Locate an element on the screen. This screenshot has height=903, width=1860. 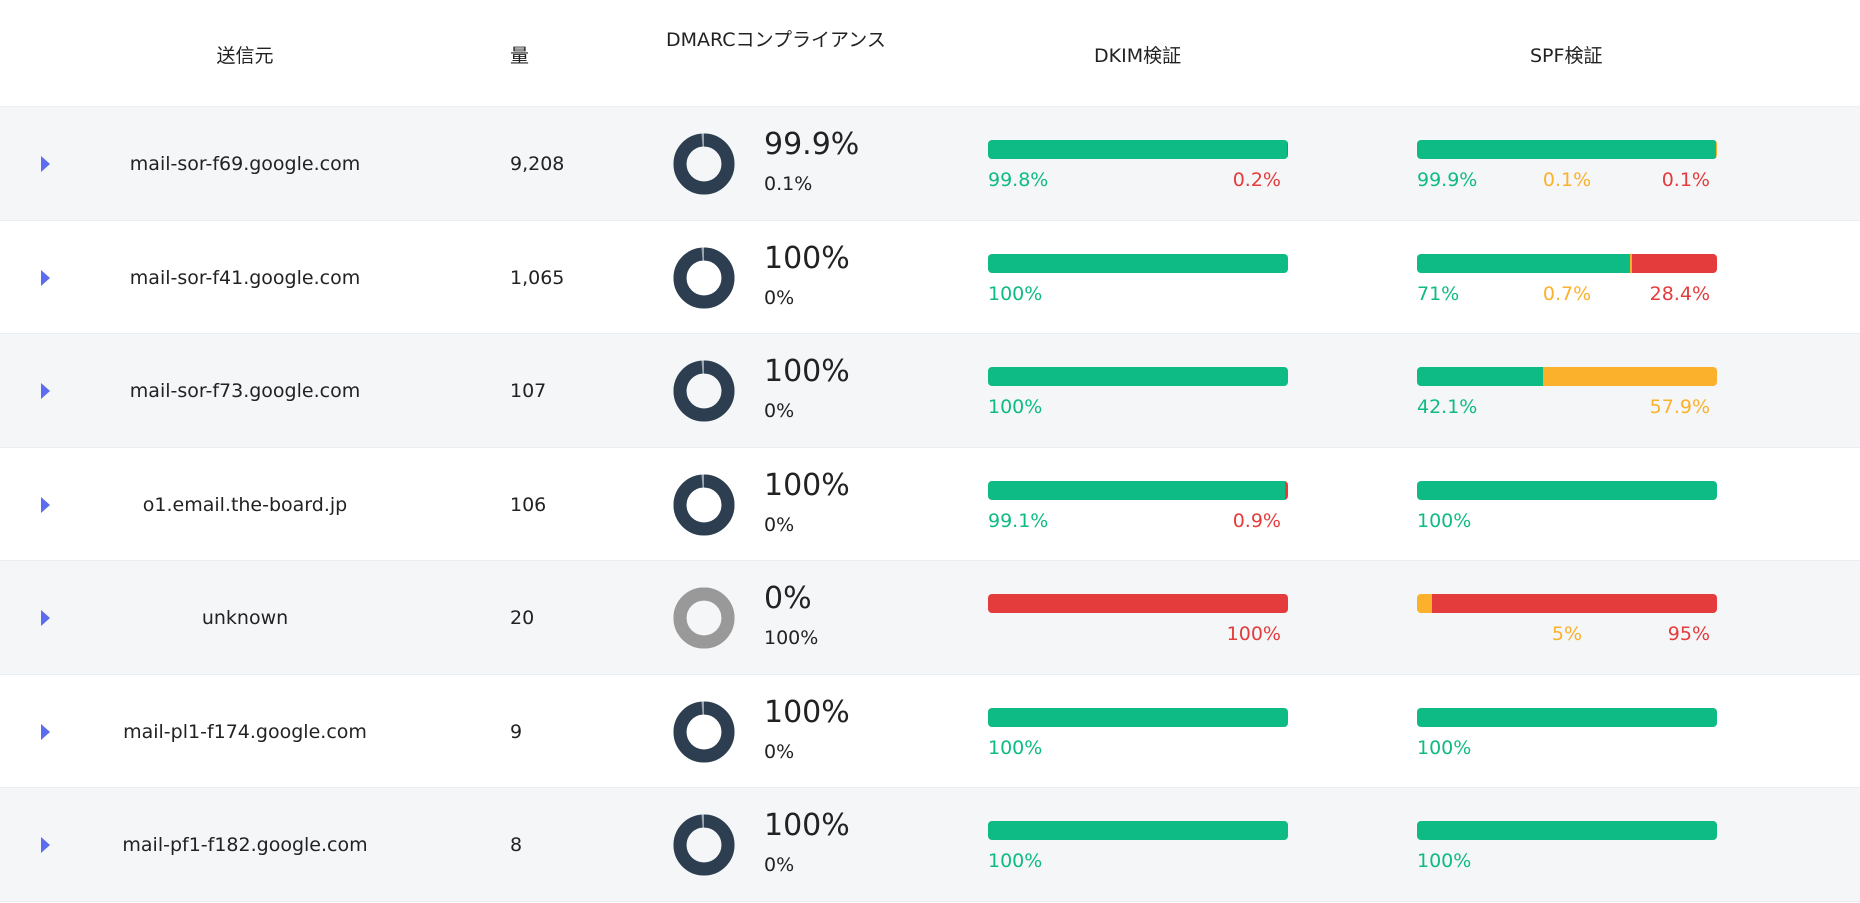
dmarc-compliance-percent: 99.9% is located at coordinates (812, 144).